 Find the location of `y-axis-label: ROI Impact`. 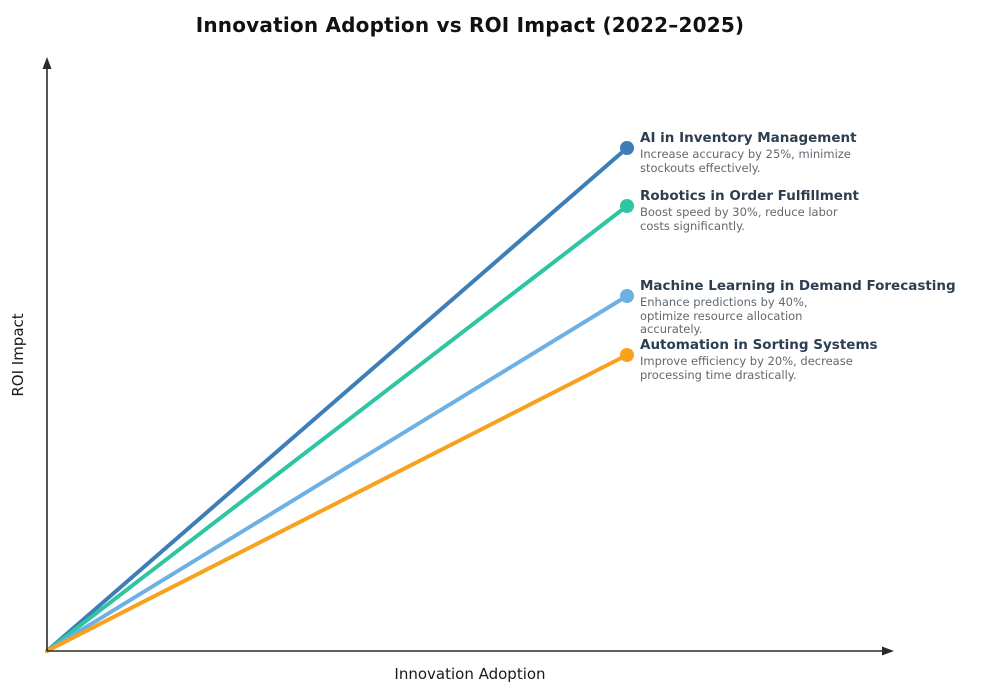

y-axis-label: ROI Impact is located at coordinates (18, 355).